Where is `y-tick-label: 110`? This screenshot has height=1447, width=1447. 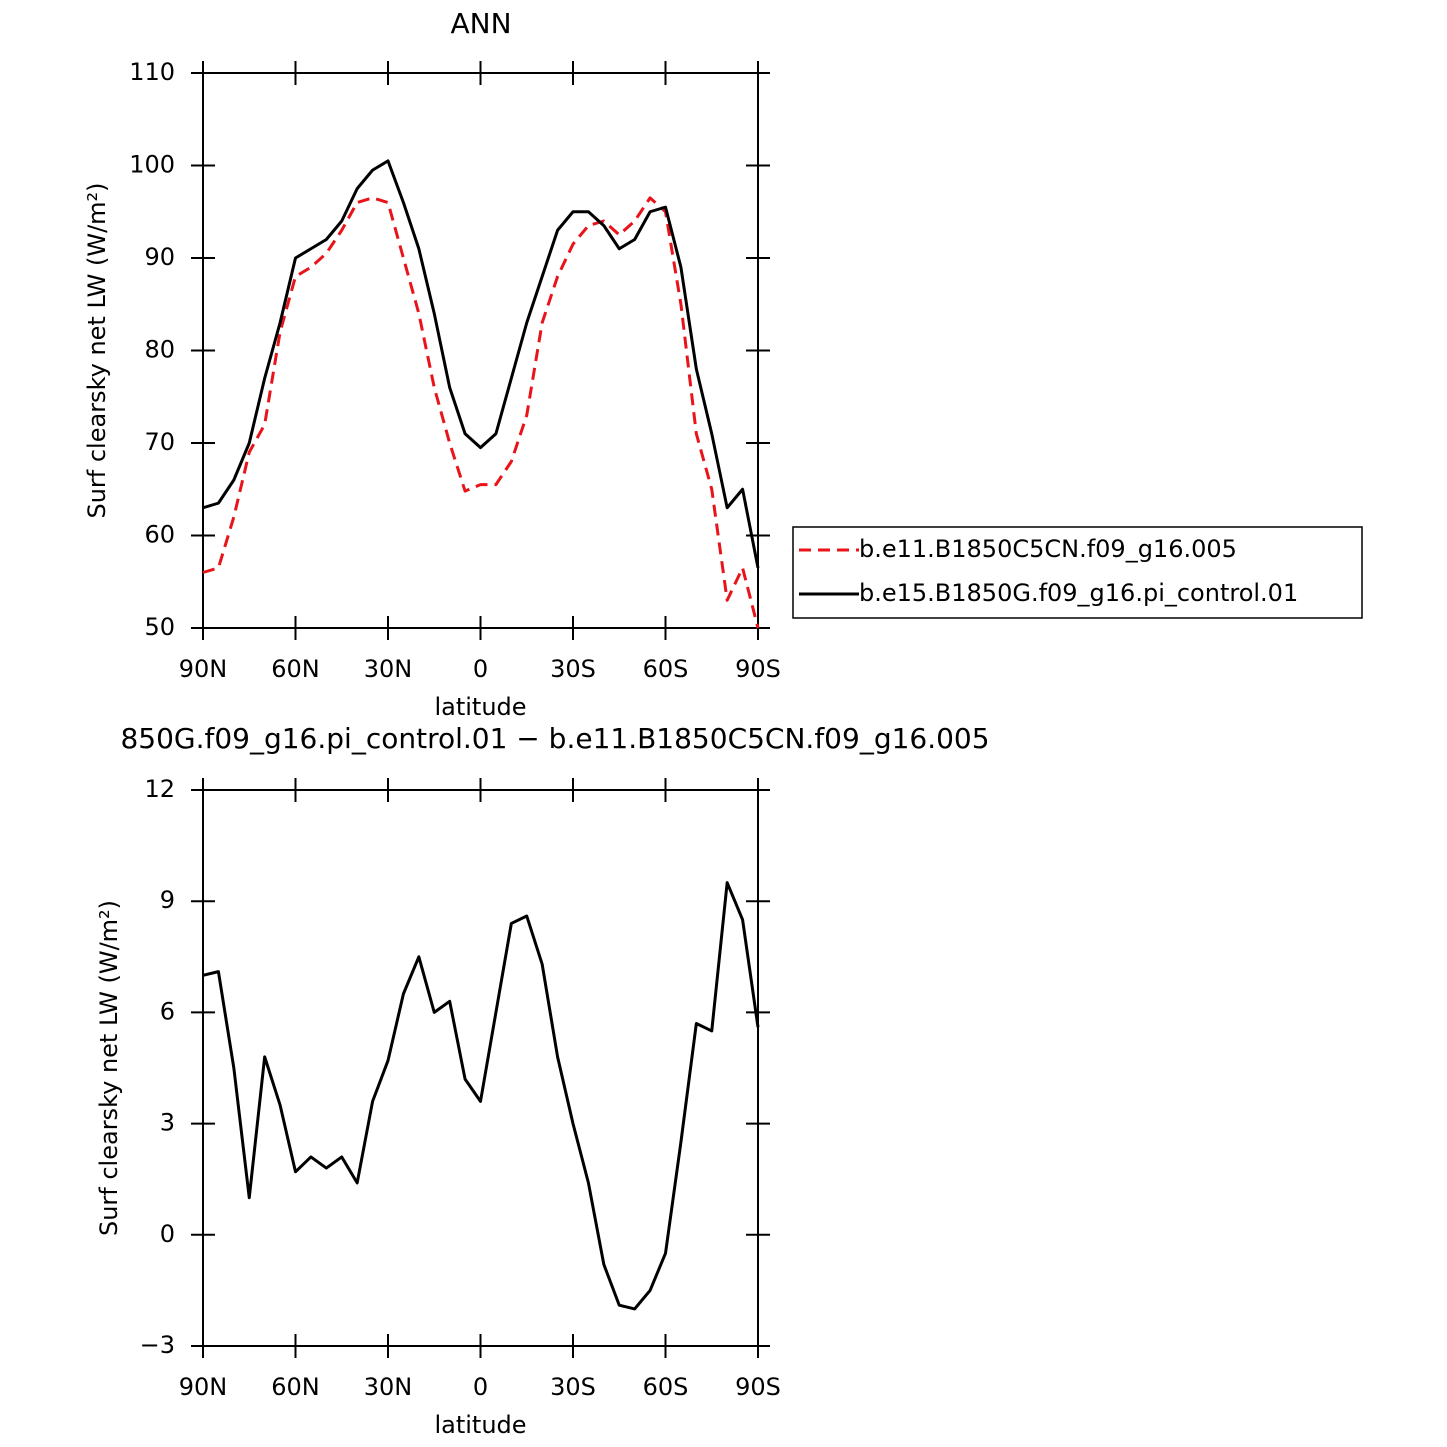
y-tick-label: 110 is located at coordinates (152, 72).